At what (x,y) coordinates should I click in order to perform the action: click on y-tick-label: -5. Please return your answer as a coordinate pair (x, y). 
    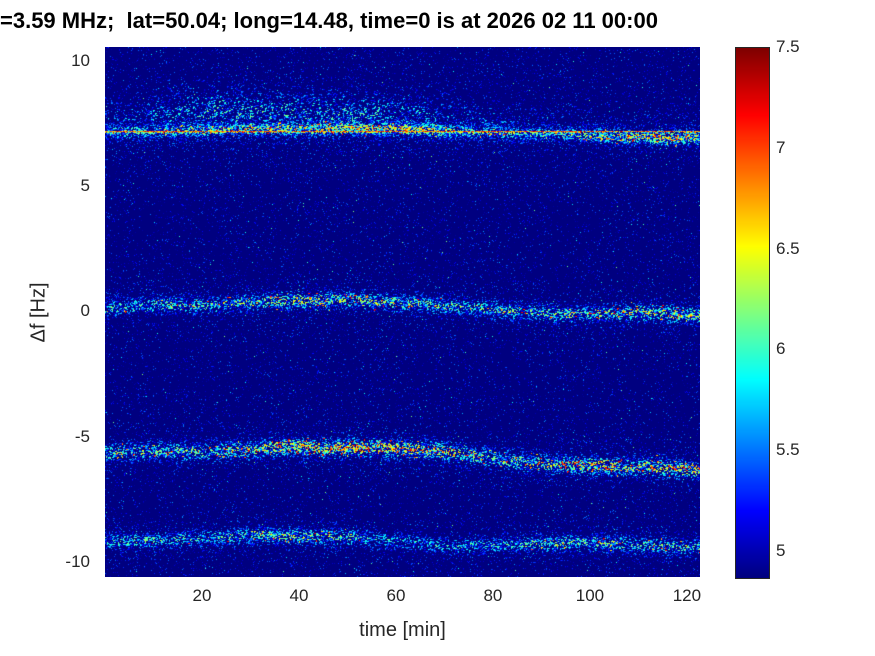
    Looking at the image, I should click on (82, 436).